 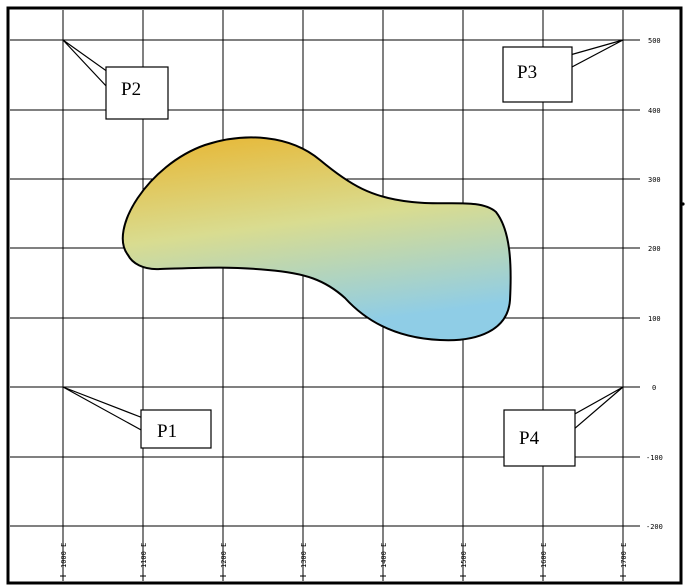 I want to click on callout-p3: P3, so click(x=563, y=71).